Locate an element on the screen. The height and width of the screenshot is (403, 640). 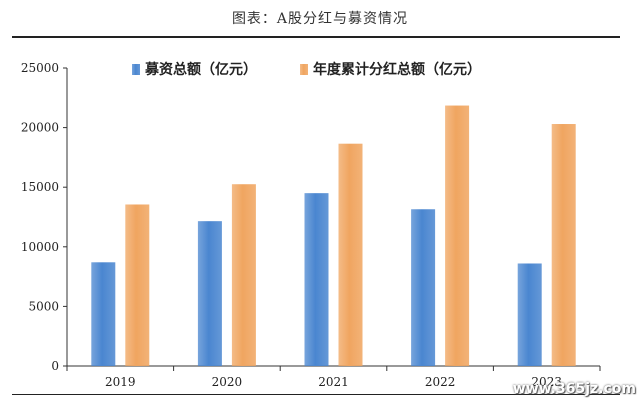
legend-swatch-fundraising is located at coordinates (136, 69).